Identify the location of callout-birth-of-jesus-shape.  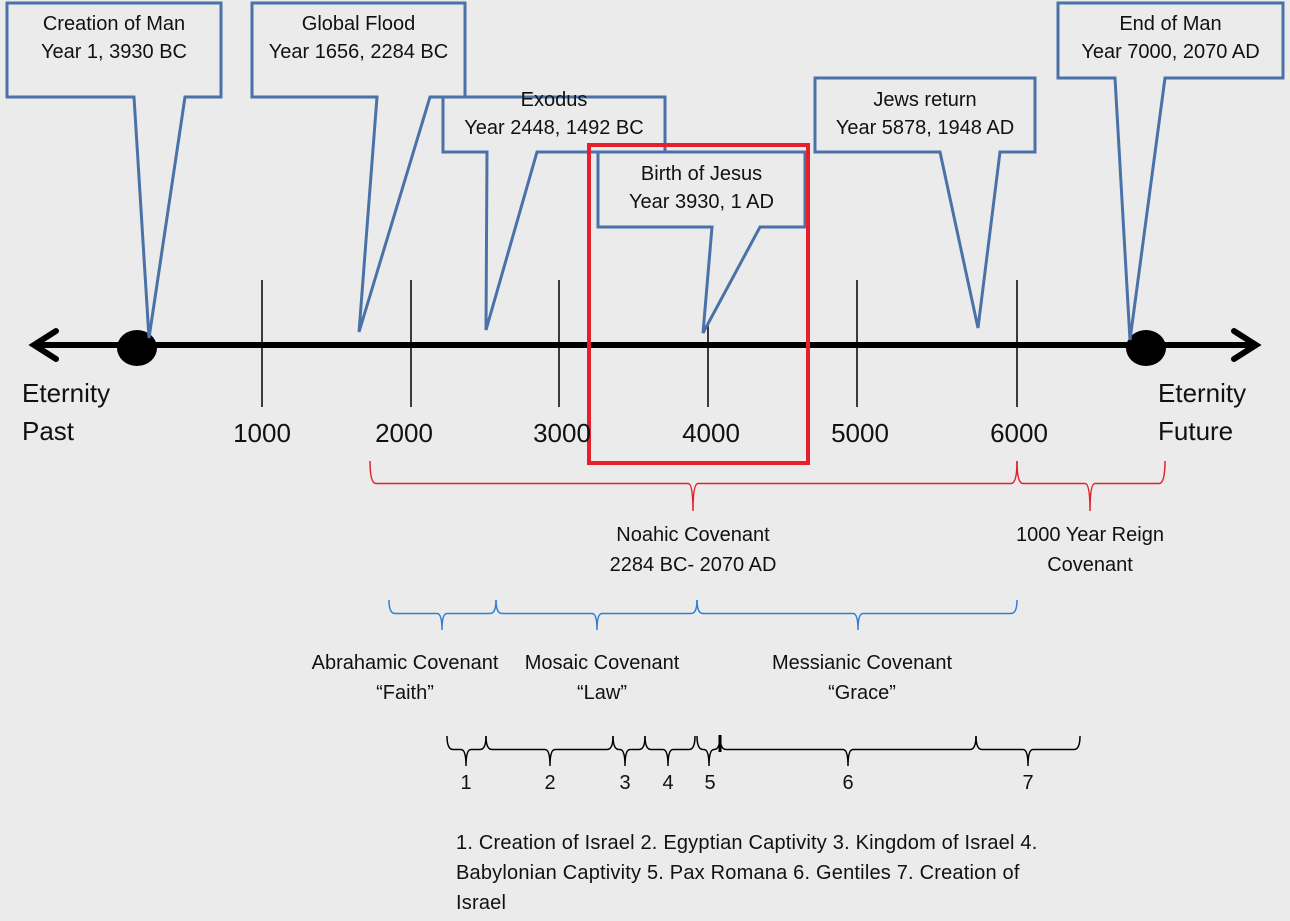
(701, 242).